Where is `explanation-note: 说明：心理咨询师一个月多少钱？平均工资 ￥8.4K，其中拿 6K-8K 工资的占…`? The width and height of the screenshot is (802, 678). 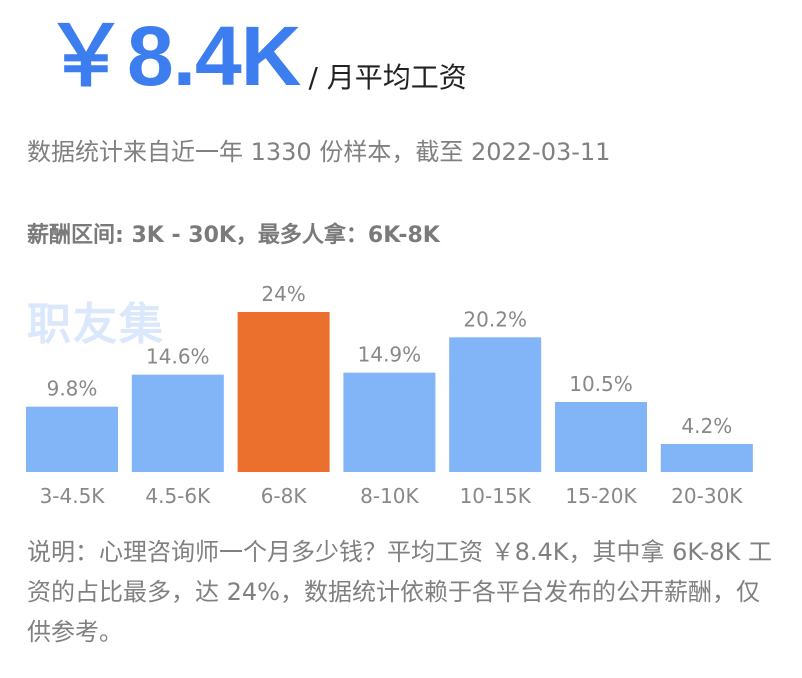 explanation-note: 说明：心理咨询师一个月多少钱？平均工资 ￥8.4K，其中拿 6K-8K 工资的占… is located at coordinates (399, 592).